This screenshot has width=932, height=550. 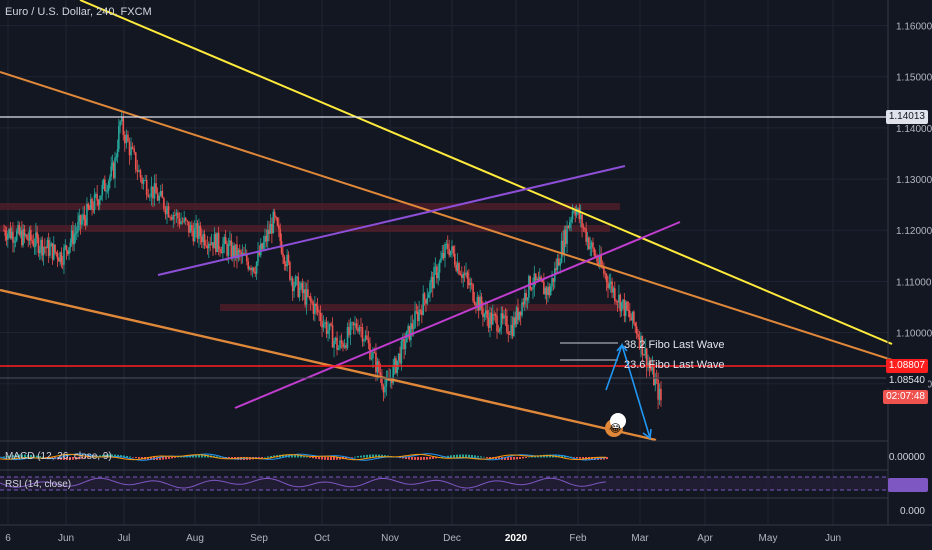 I want to click on x-tick-label: Apr, so click(x=705, y=538).